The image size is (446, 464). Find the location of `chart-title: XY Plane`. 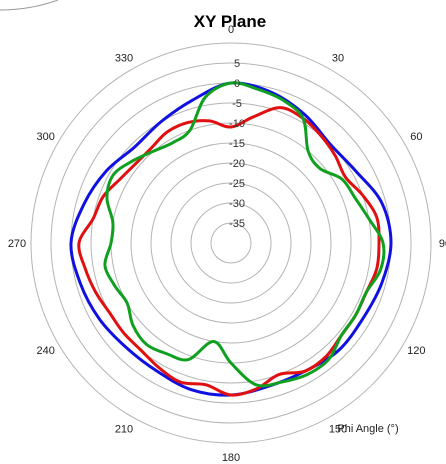

chart-title: XY Plane is located at coordinates (230, 21).